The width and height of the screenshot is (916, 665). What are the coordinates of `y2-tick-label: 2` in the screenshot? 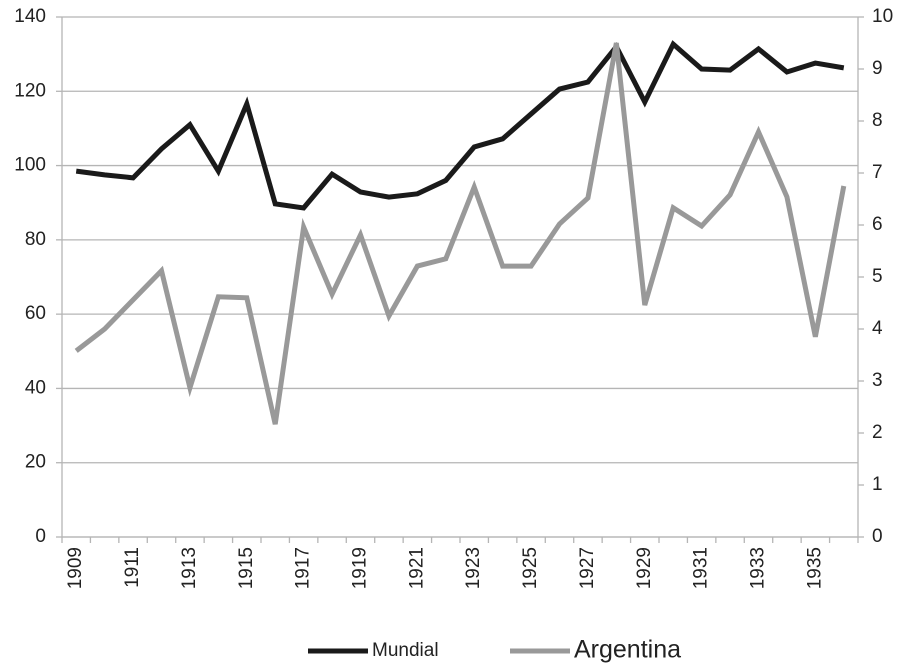 It's located at (877, 432).